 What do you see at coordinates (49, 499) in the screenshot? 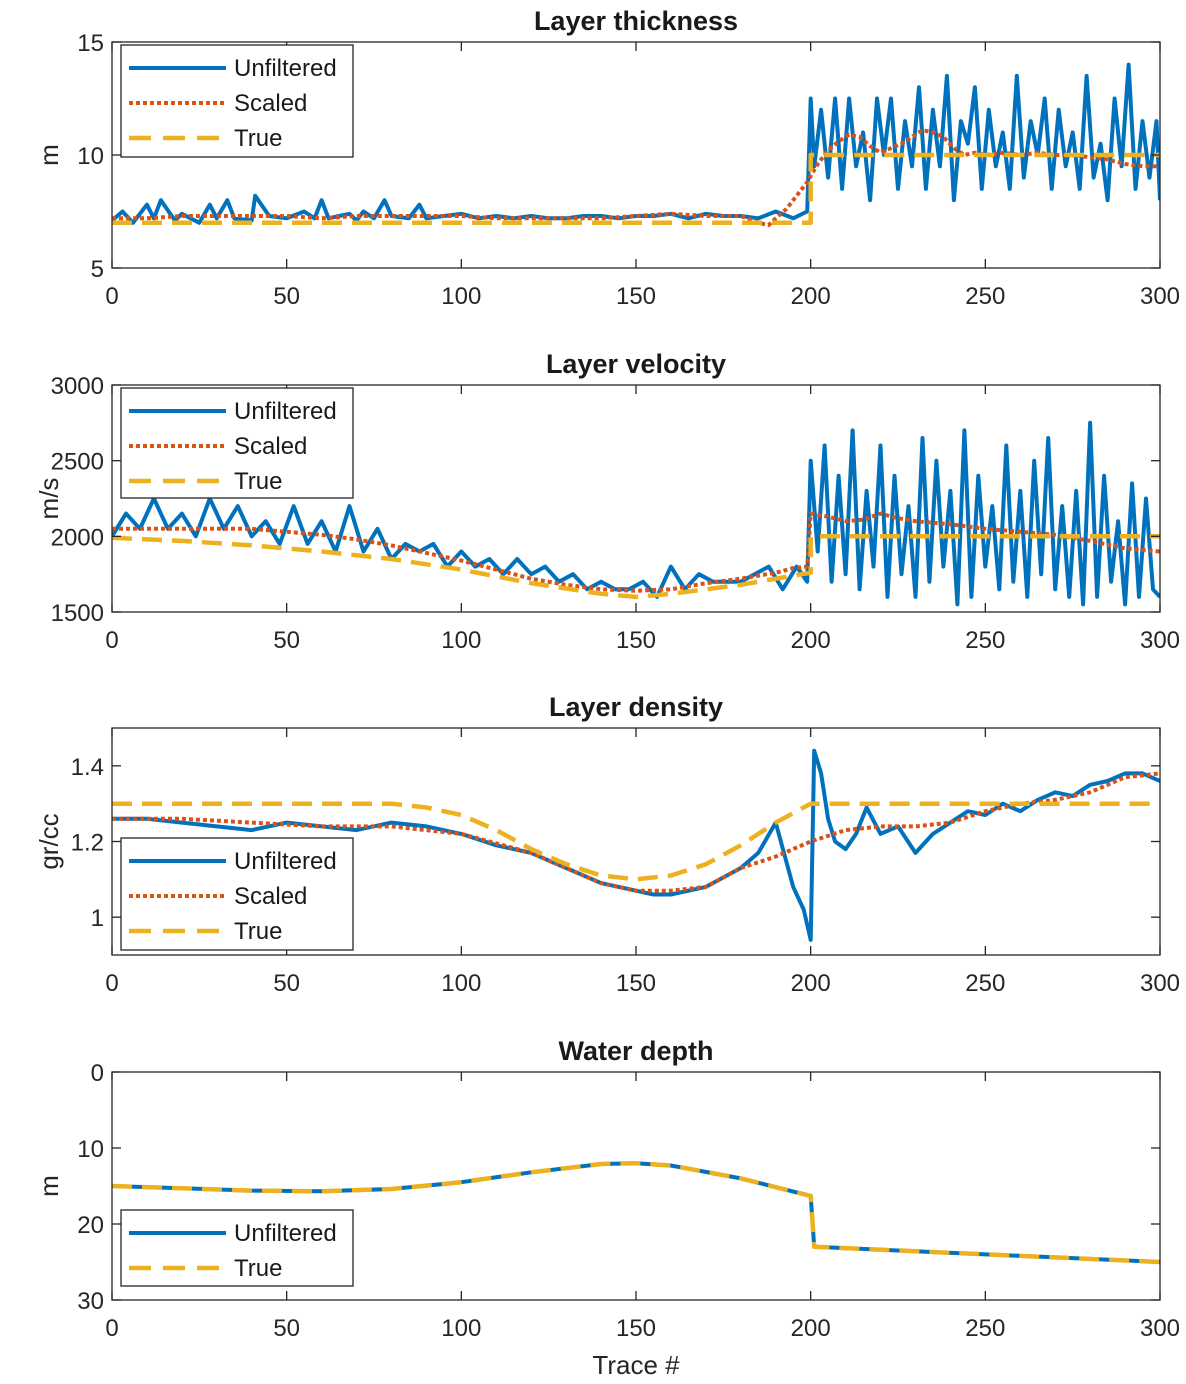
I see `y-axis-label: m/s` at bounding box center [49, 499].